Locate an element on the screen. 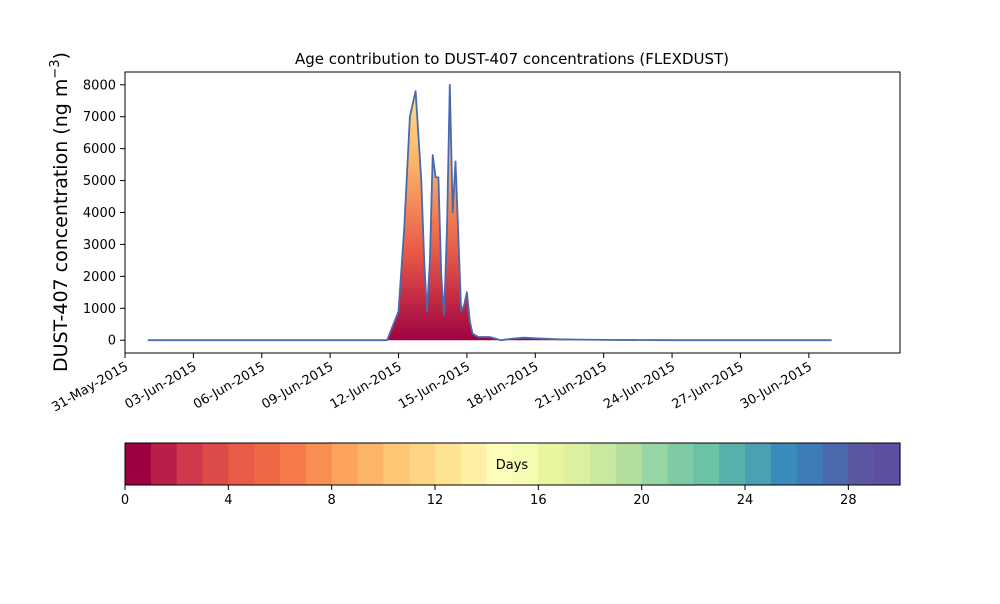  colorbar-frame is located at coordinates (512, 464).